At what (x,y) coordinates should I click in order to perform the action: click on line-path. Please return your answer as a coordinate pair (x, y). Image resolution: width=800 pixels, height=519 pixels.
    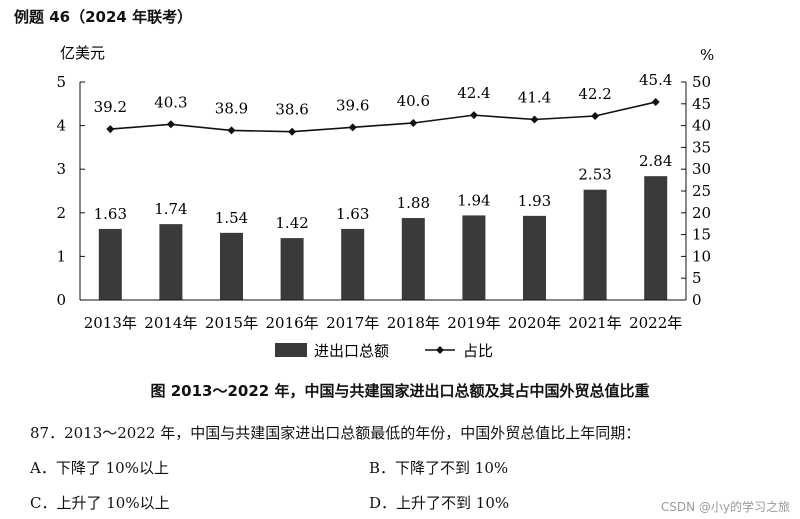
    Looking at the image, I should click on (383, 117).